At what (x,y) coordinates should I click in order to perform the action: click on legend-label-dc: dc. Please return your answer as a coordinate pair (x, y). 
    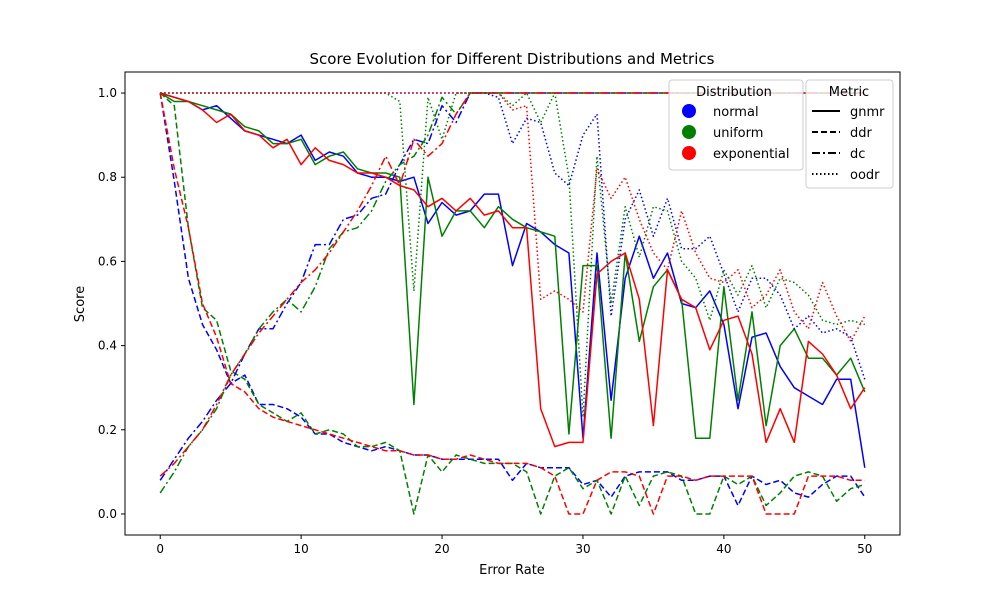
    Looking at the image, I should click on (857, 154).